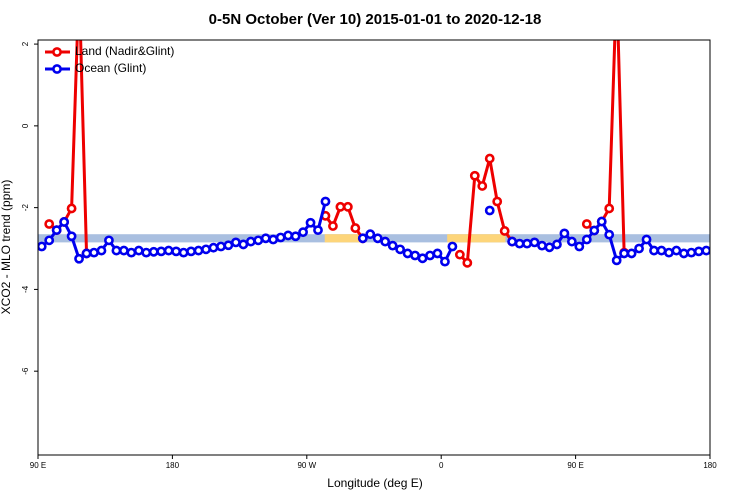  What do you see at coordinates (25, 371) in the screenshot?
I see `y-tick-label: -6` at bounding box center [25, 371].